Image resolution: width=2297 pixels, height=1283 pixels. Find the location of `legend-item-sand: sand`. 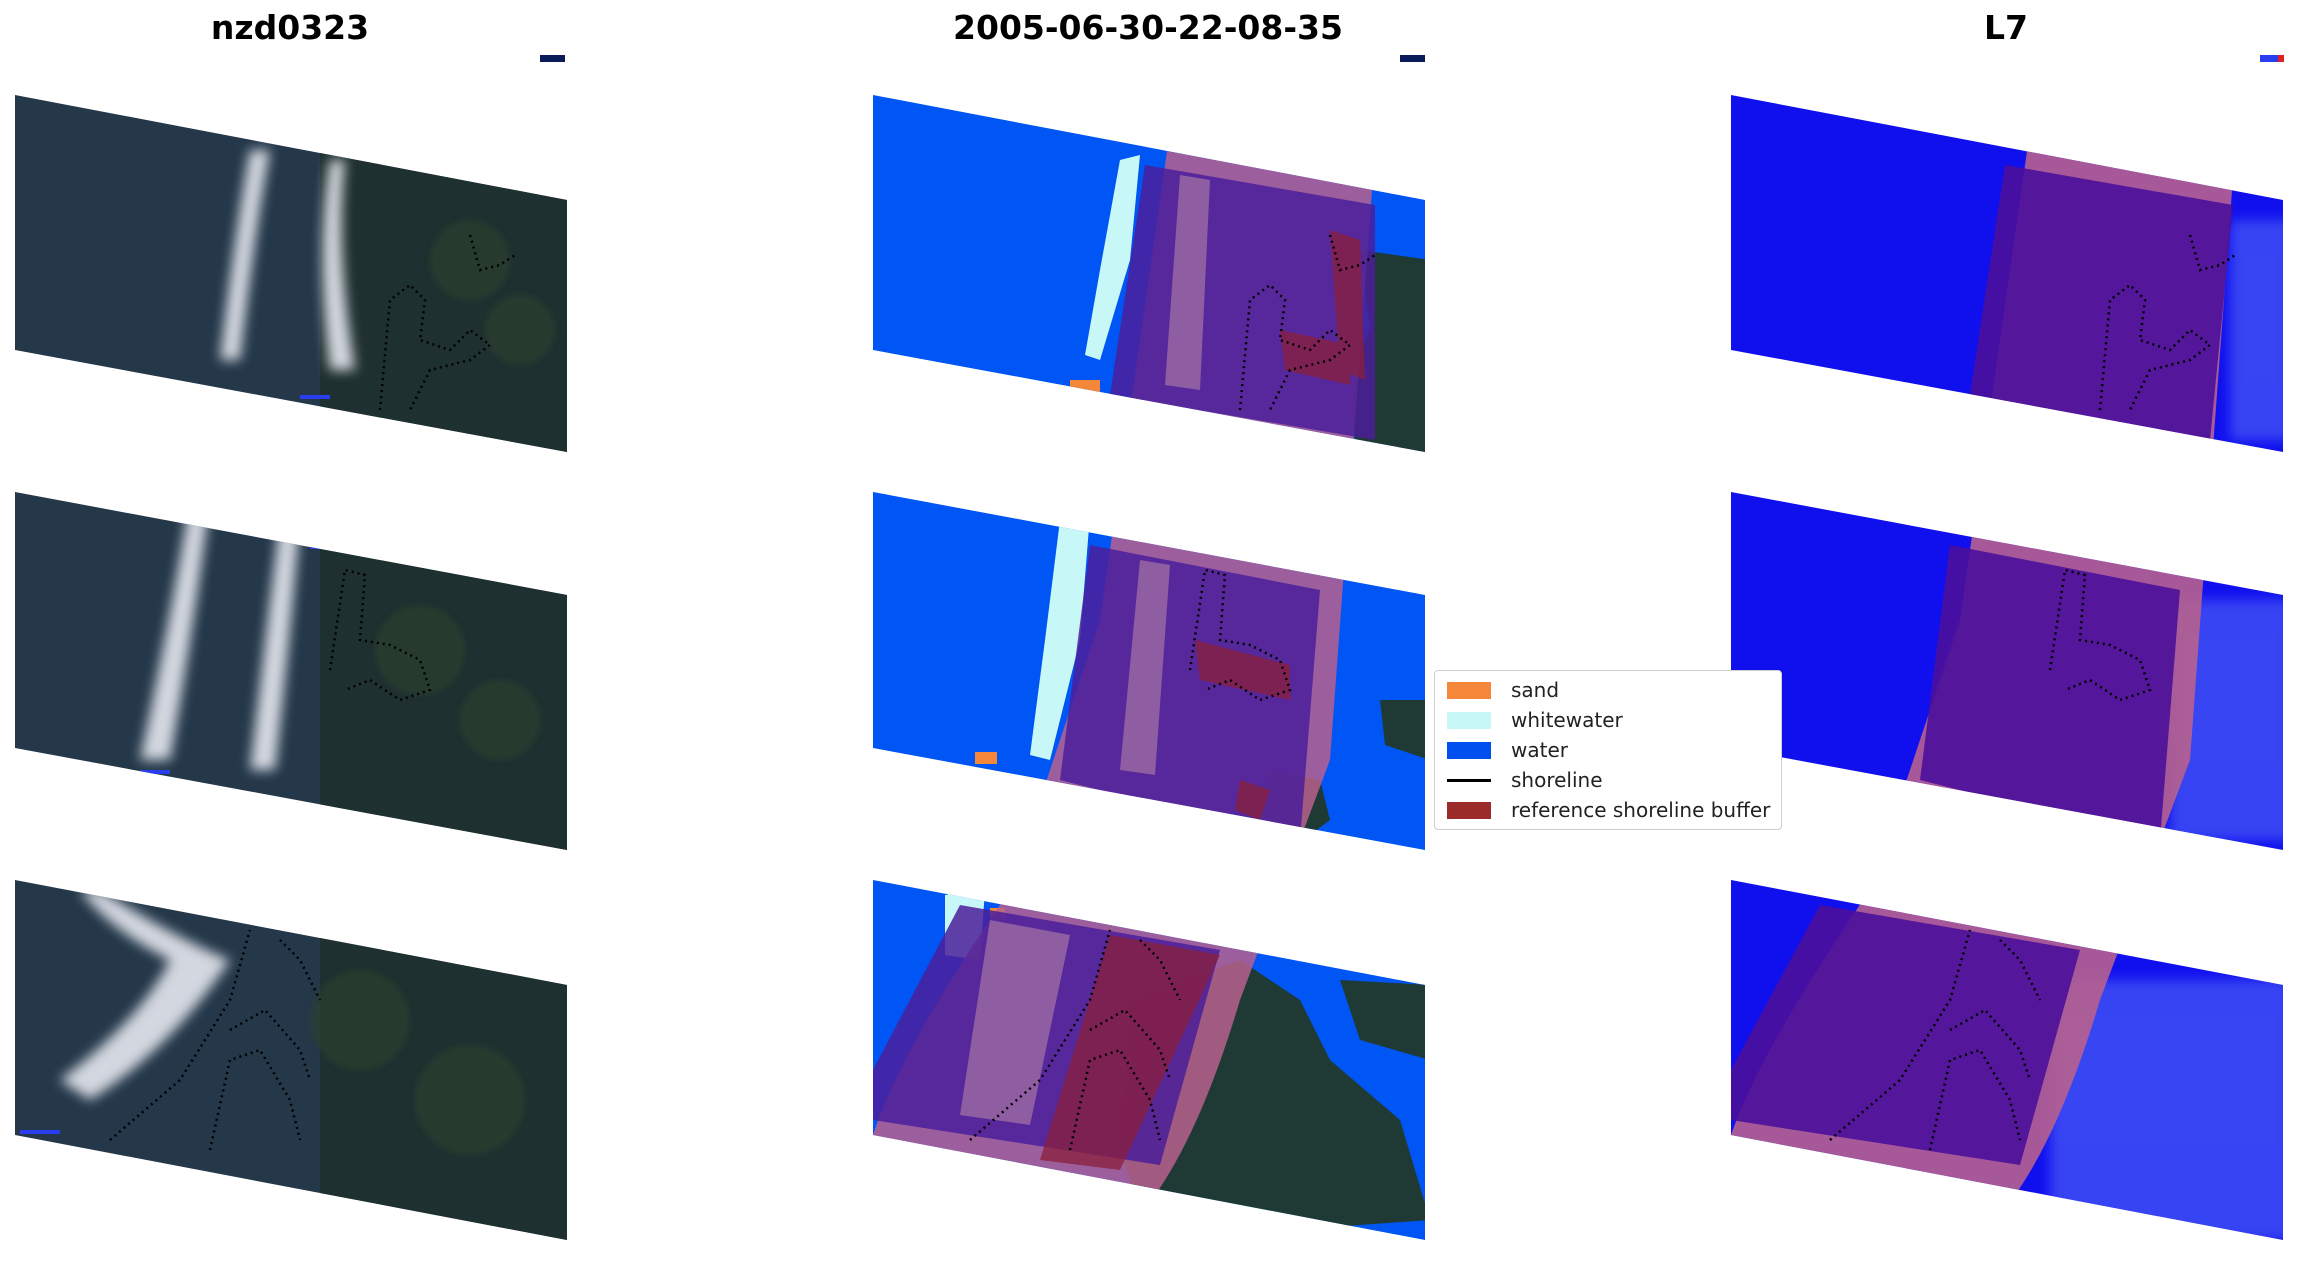

legend-item-sand: sand is located at coordinates (1503, 690).